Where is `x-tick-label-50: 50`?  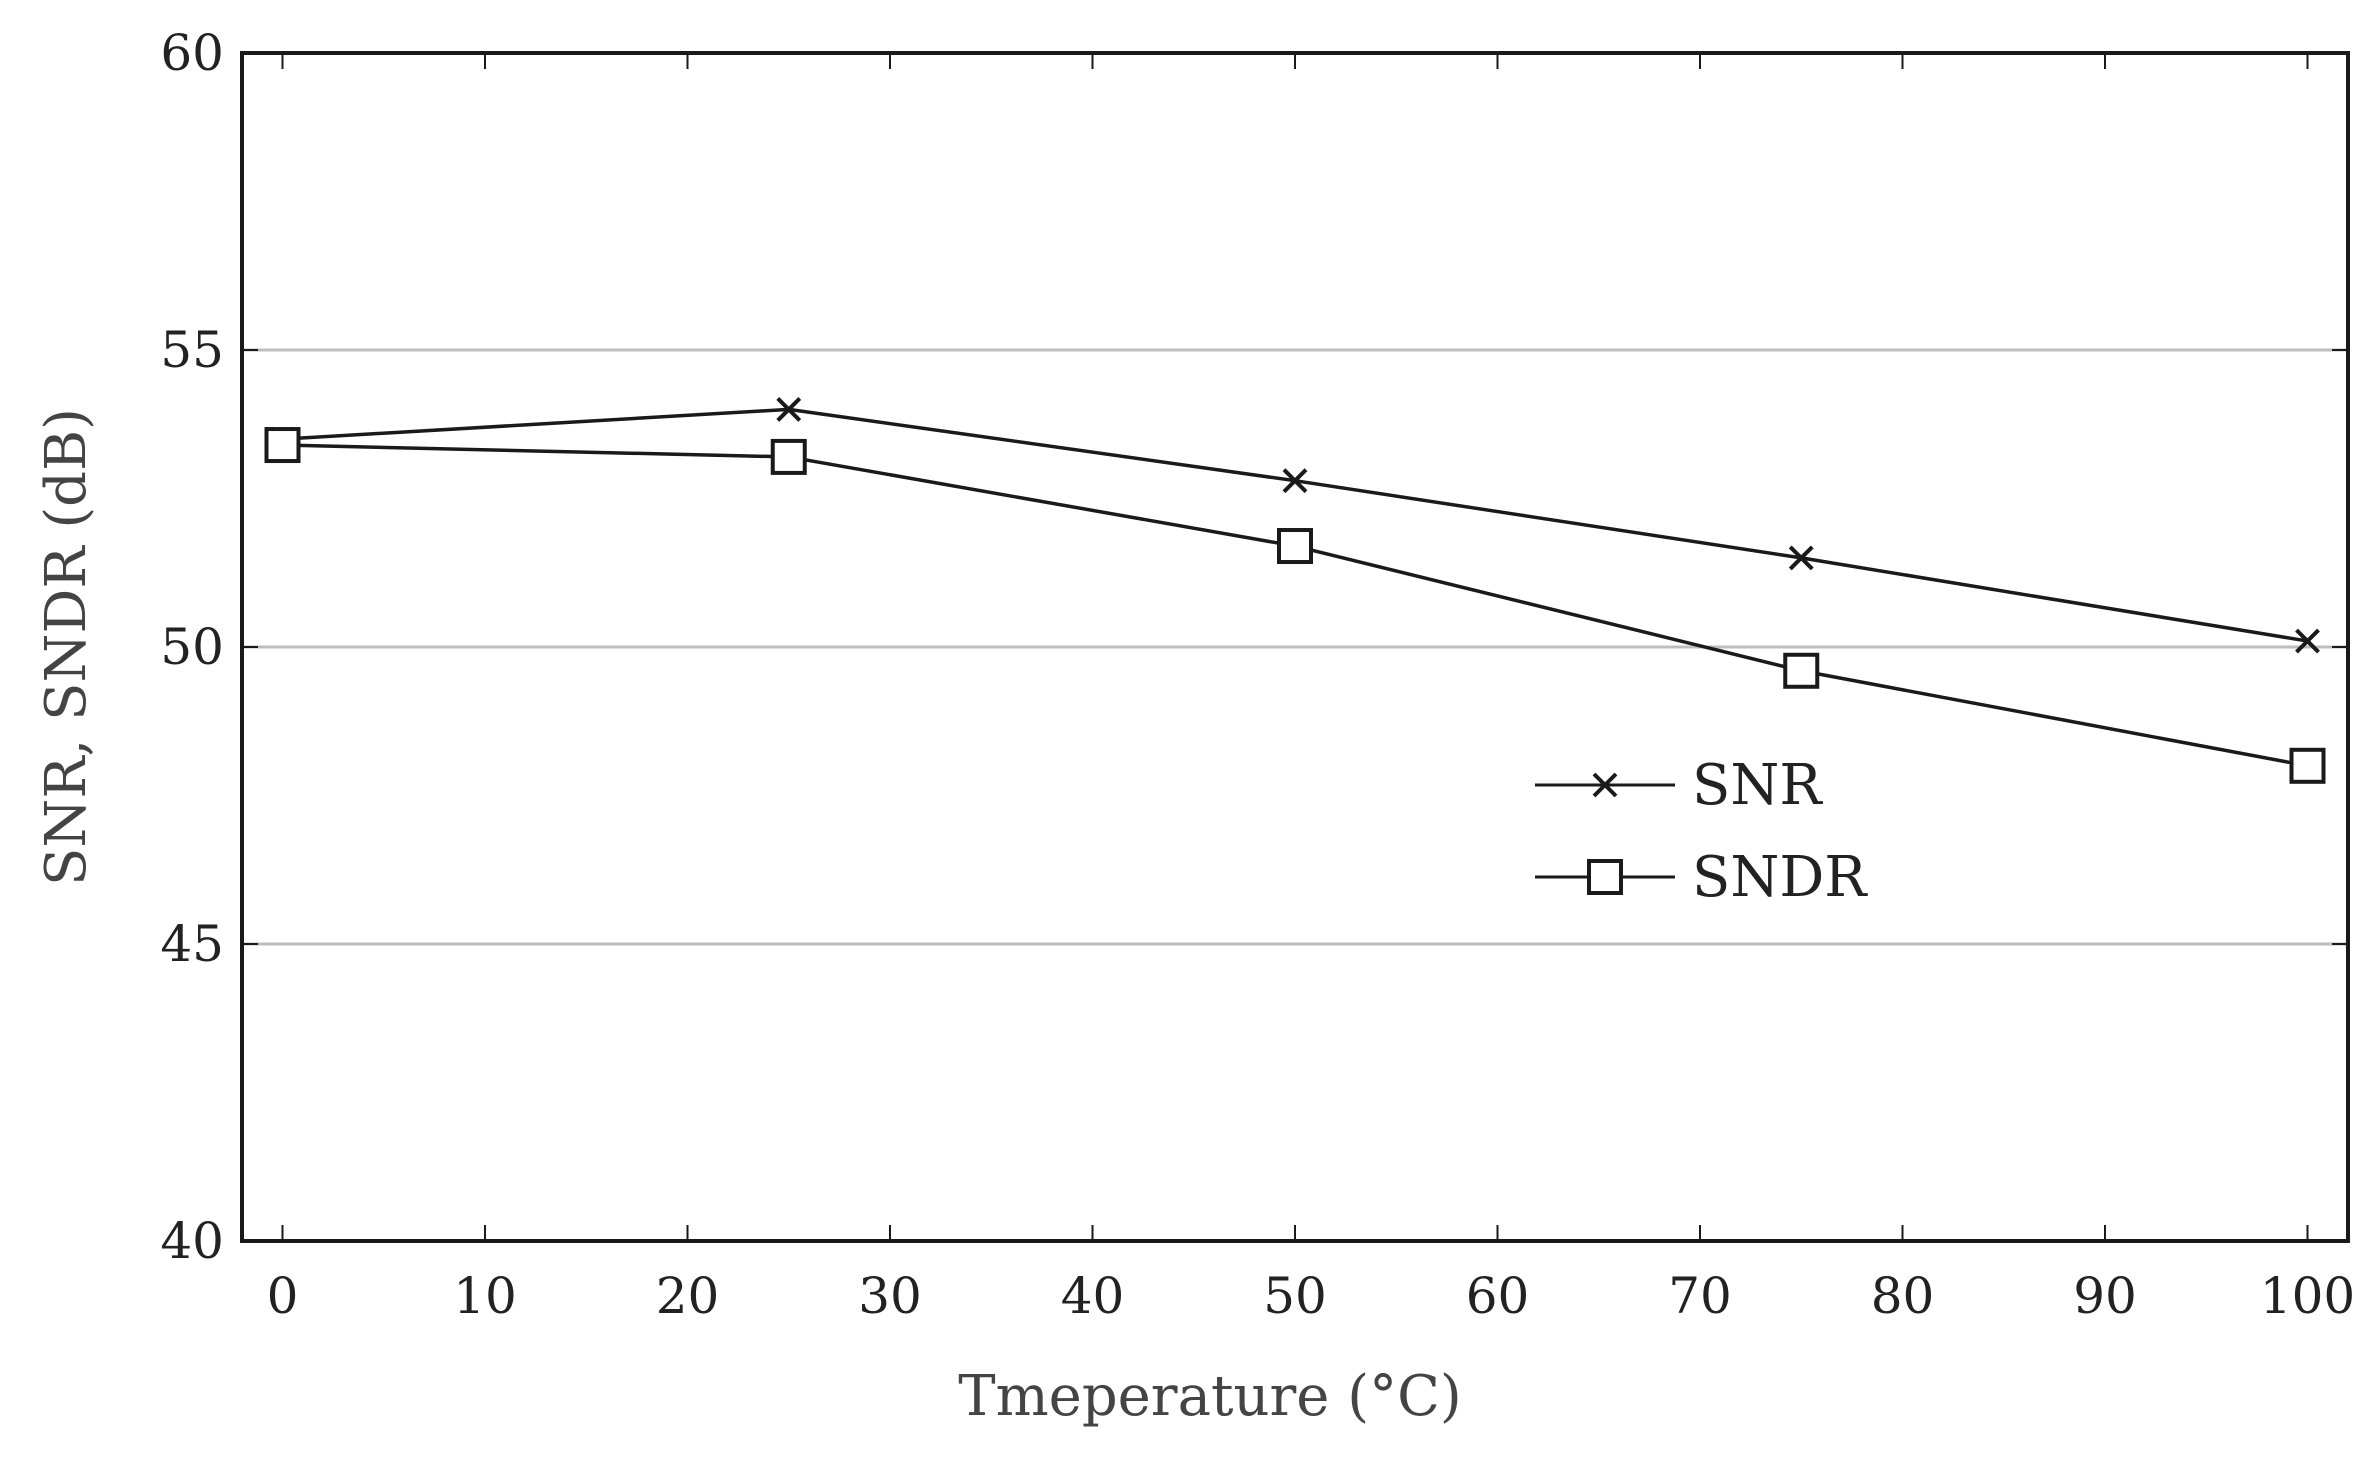
x-tick-label-50: 50 is located at coordinates (1295, 1296).